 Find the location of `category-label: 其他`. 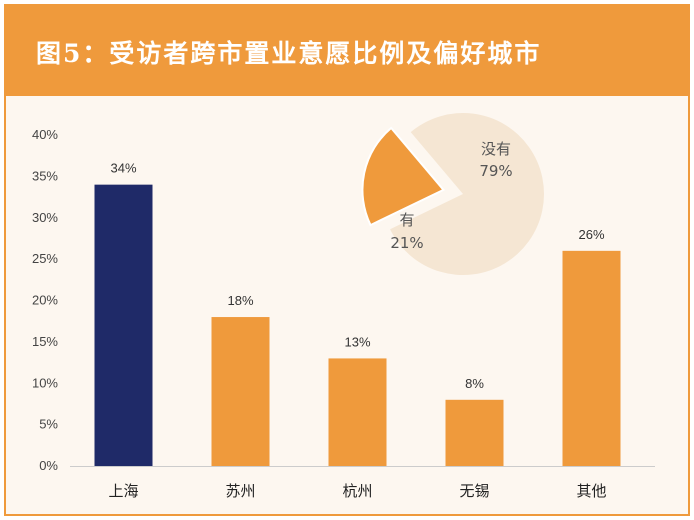

category-label: 其他 is located at coordinates (591, 491).